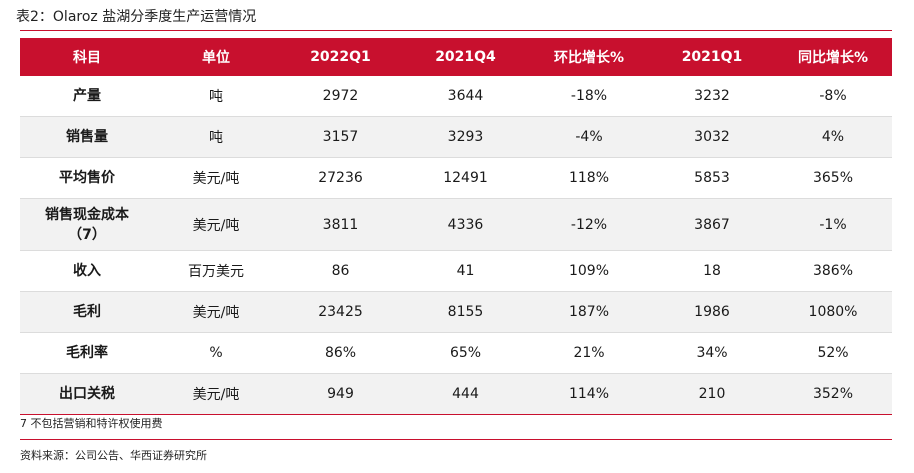 The height and width of the screenshot is (473, 914). What do you see at coordinates (833, 96) in the screenshot?
I see `row-yoy: -8%` at bounding box center [833, 96].